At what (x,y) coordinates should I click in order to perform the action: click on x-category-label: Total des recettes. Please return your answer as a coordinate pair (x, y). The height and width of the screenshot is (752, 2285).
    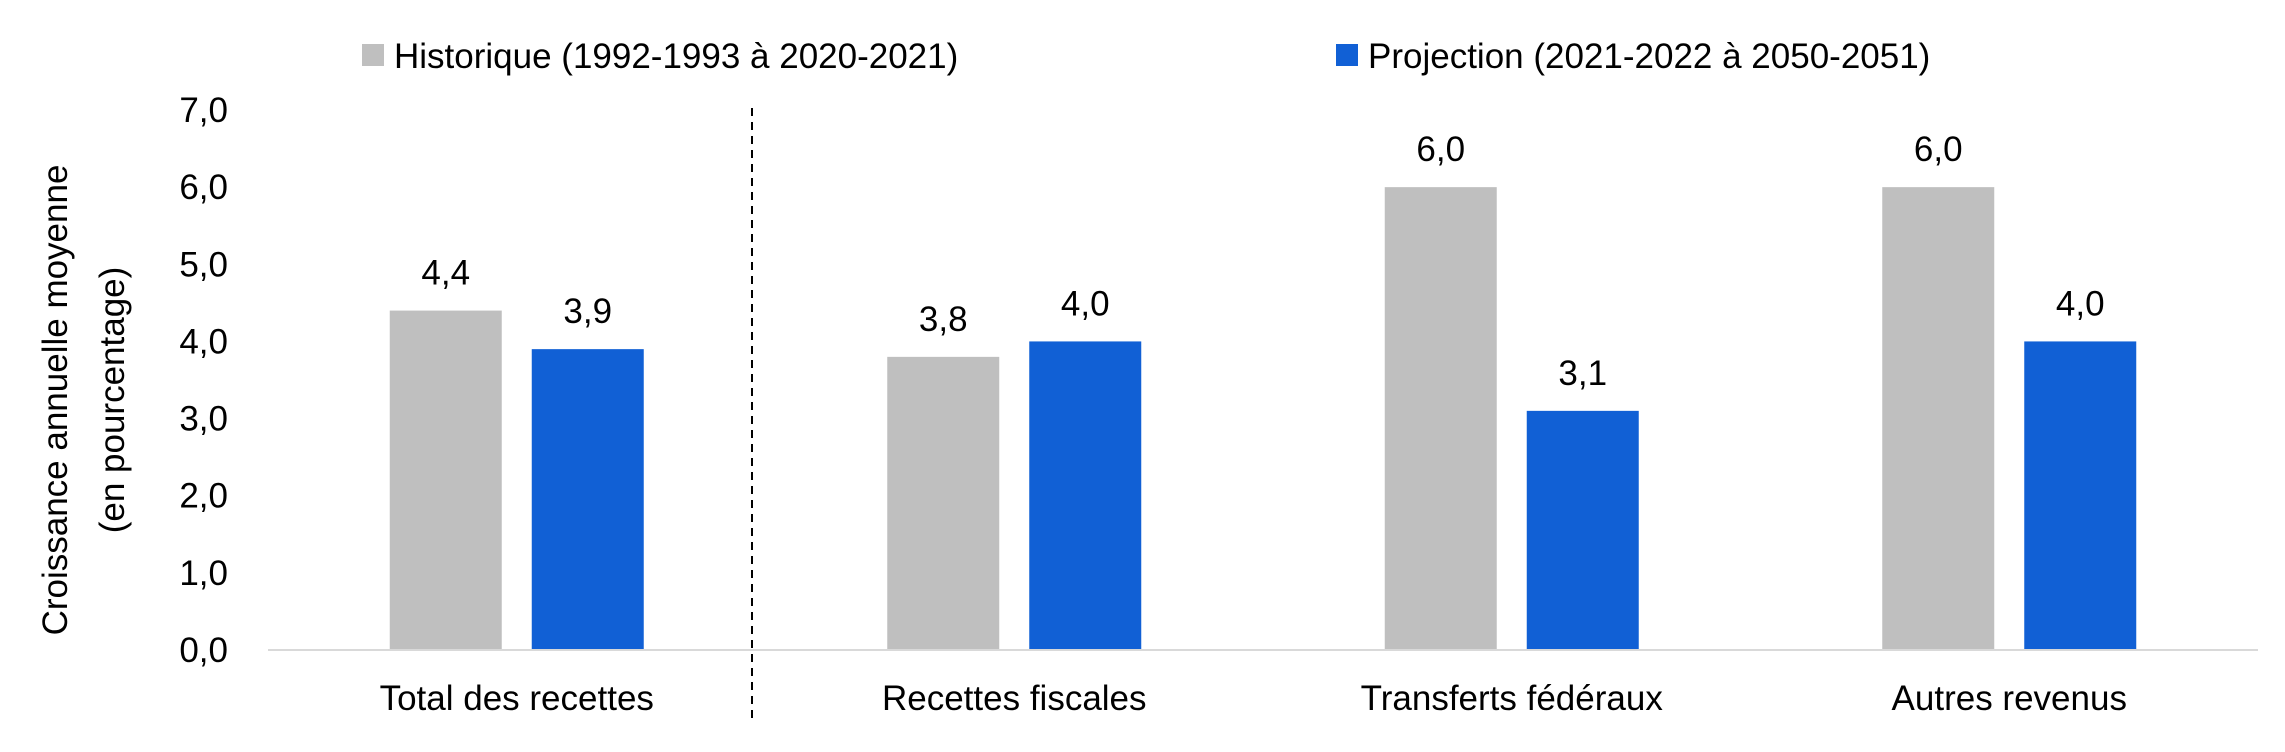
    Looking at the image, I should click on (517, 698).